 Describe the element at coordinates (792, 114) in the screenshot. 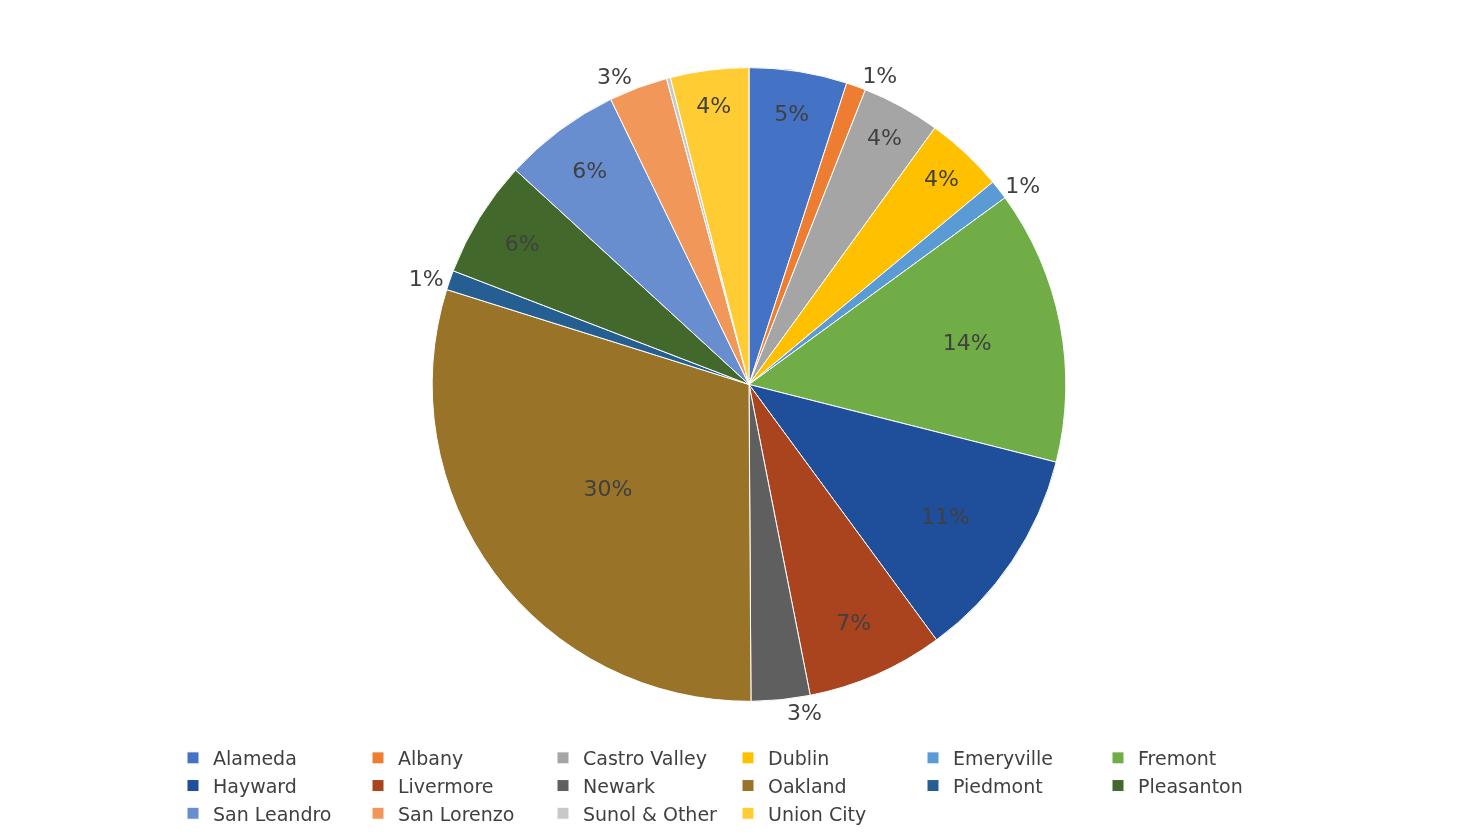

I see `data-label: 5%` at that location.